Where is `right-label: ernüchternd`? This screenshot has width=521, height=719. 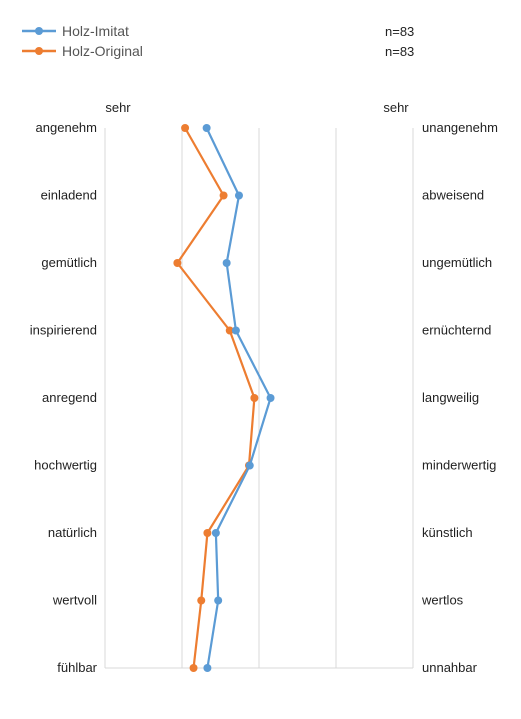 right-label: ernüchternd is located at coordinates (456, 330).